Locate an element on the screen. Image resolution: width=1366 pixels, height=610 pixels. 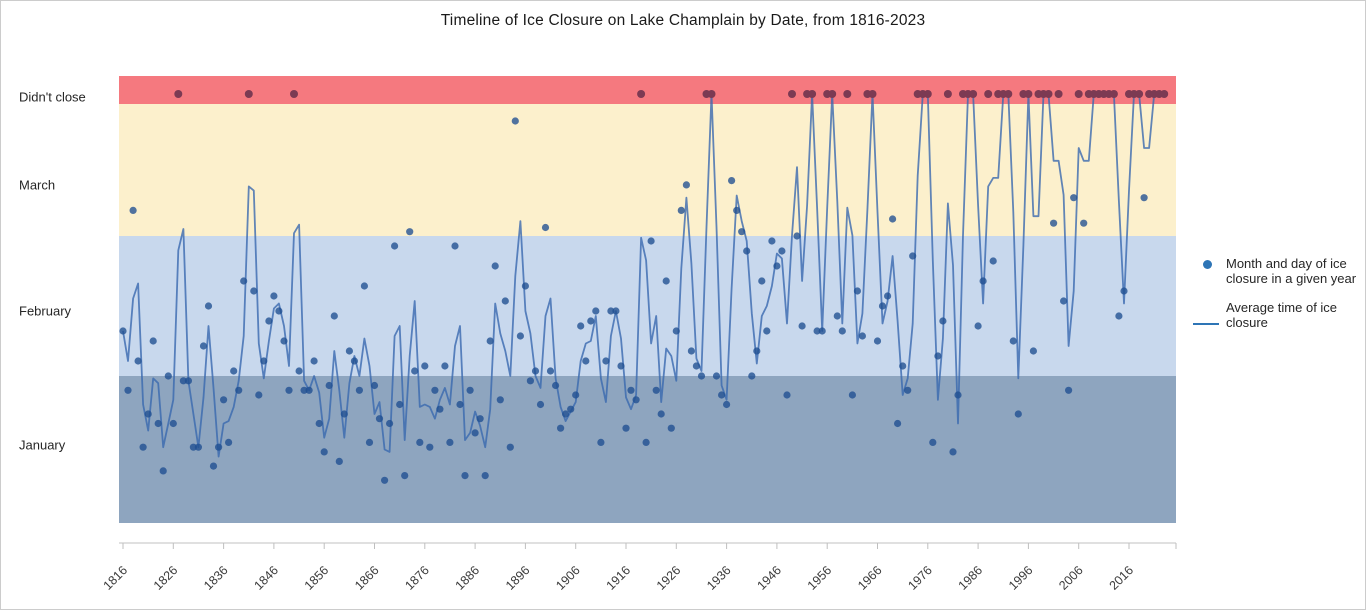
x-axis-tick-label: 1846 is located at coordinates (266, 578).